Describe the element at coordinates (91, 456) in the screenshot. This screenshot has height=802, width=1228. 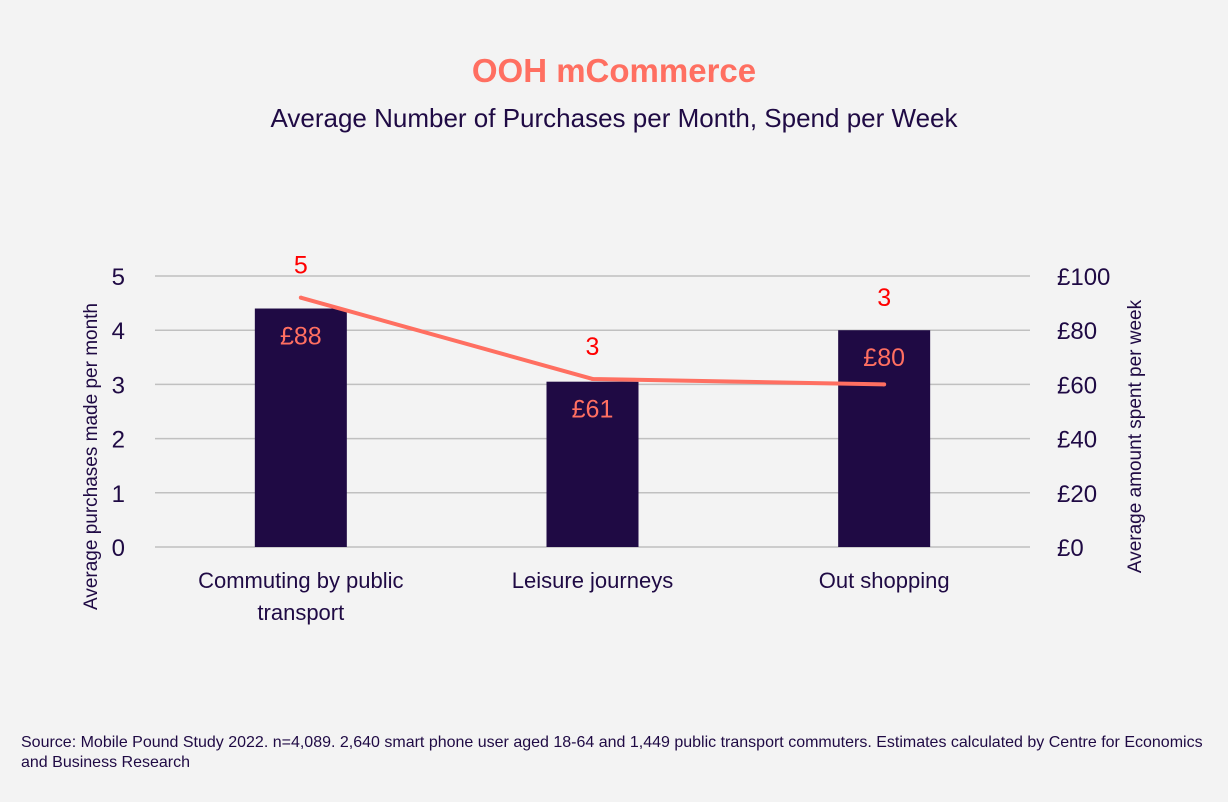
I see `left-axis-title: Average purchases made per month` at that location.